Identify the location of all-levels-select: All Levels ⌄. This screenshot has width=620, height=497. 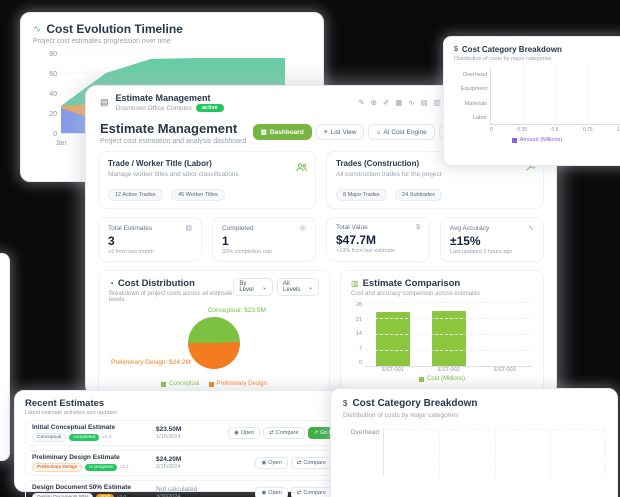
(298, 287).